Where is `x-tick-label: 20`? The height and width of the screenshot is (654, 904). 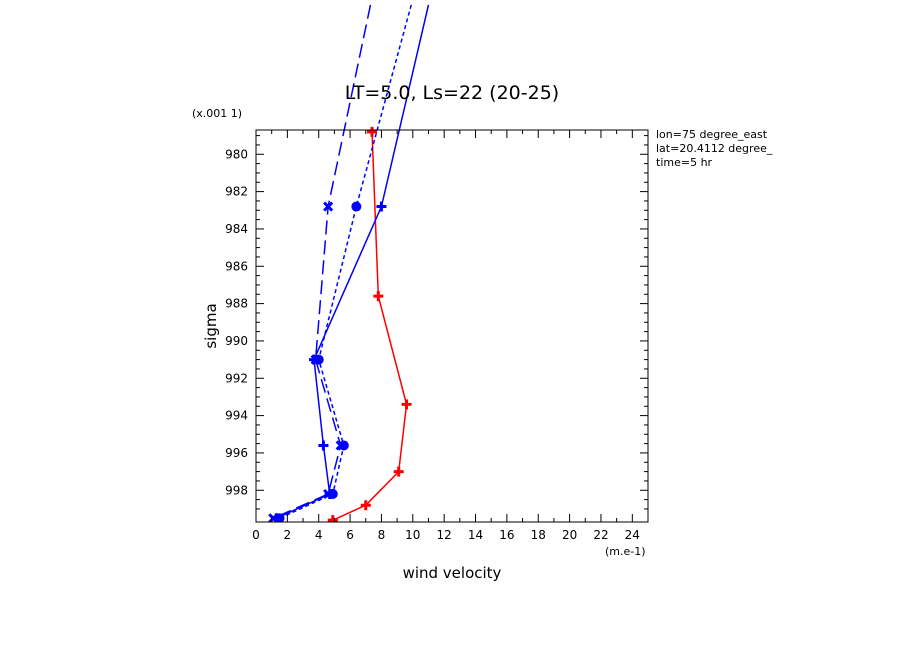 x-tick-label: 20 is located at coordinates (569, 535).